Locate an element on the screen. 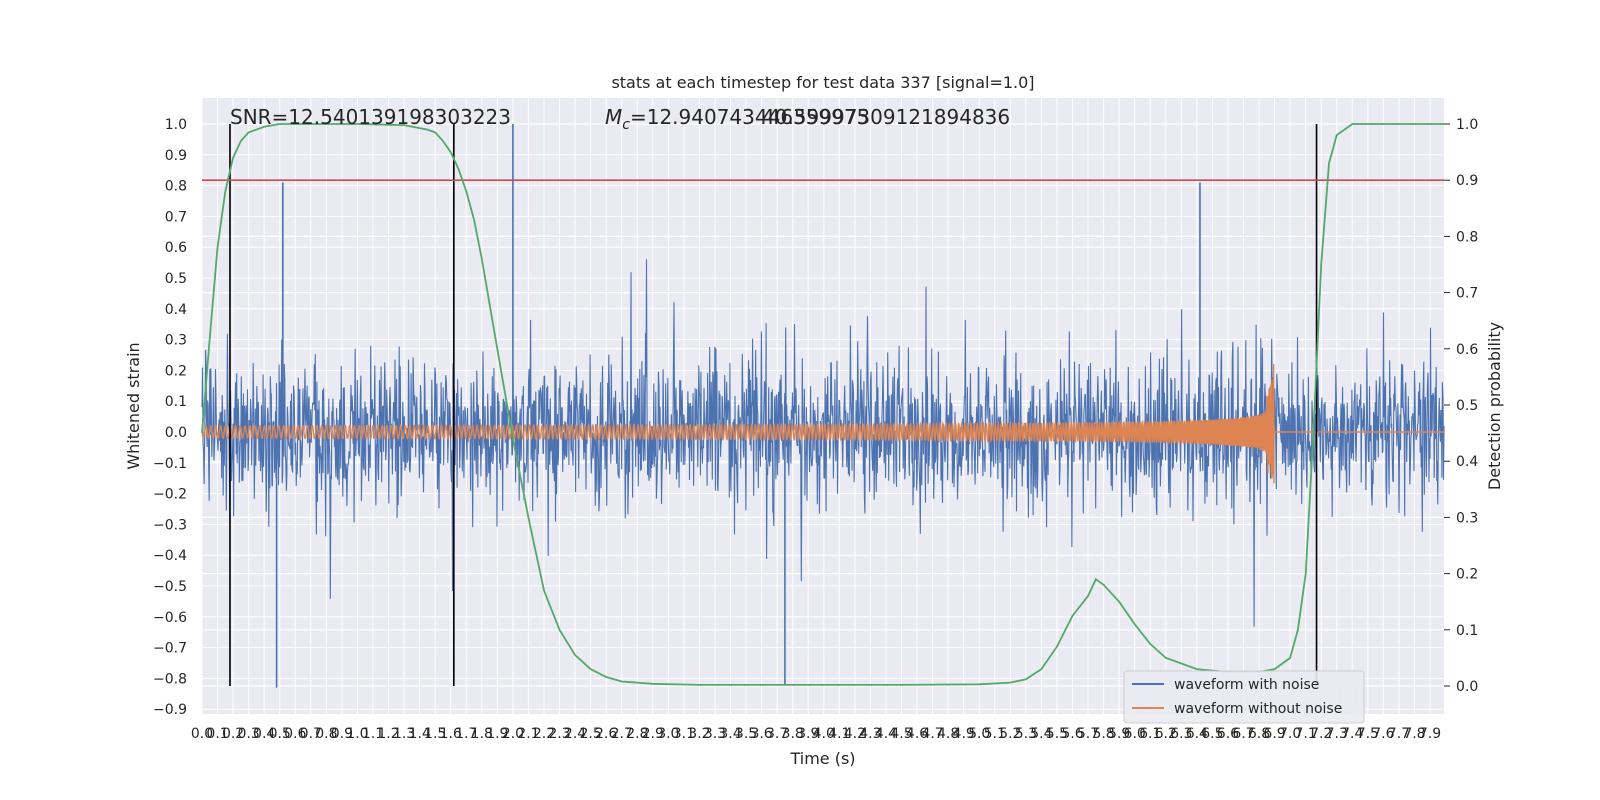  x-tick-label: 5.7 is located at coordinates (1088, 734).